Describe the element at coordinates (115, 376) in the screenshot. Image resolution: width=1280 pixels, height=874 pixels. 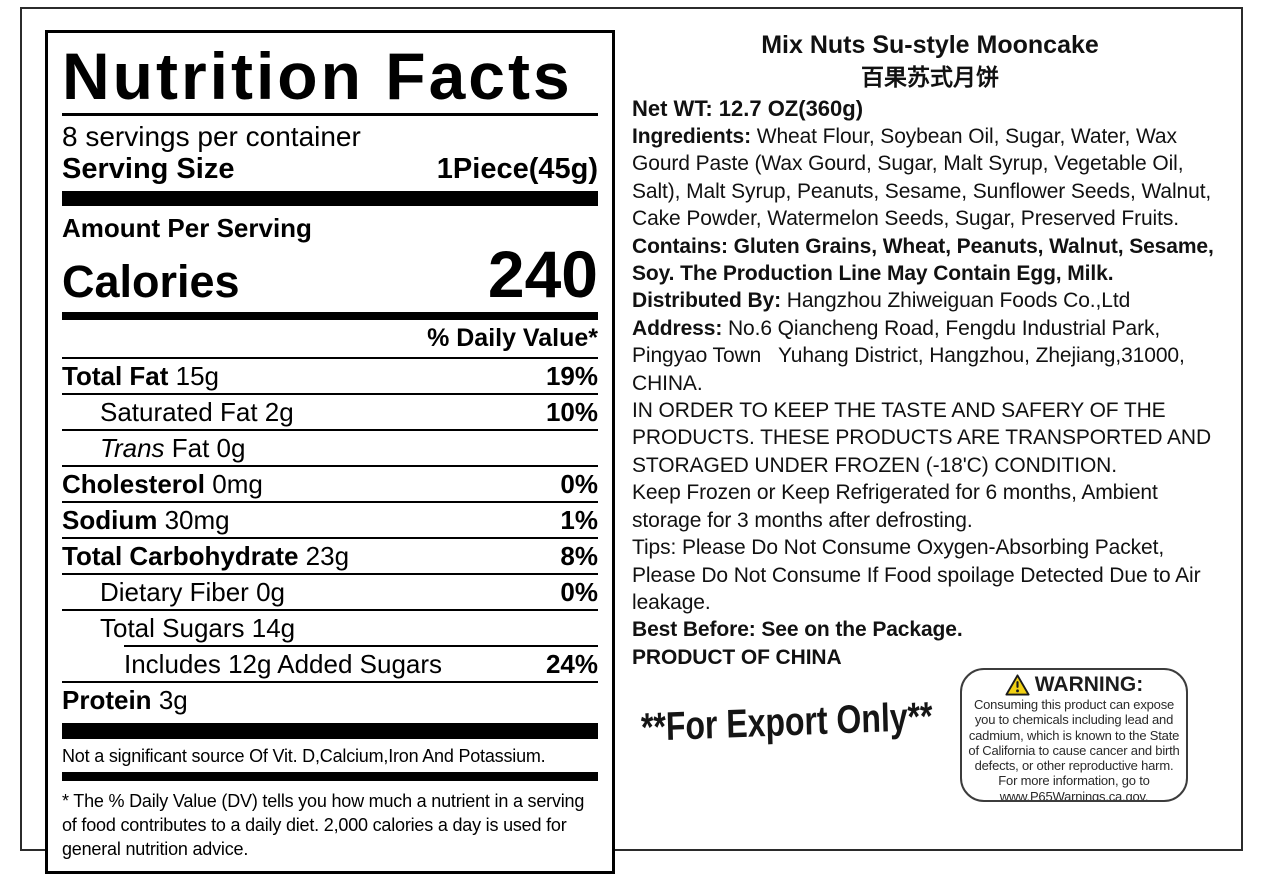
I see `nutrient-name: Total Fat` at that location.